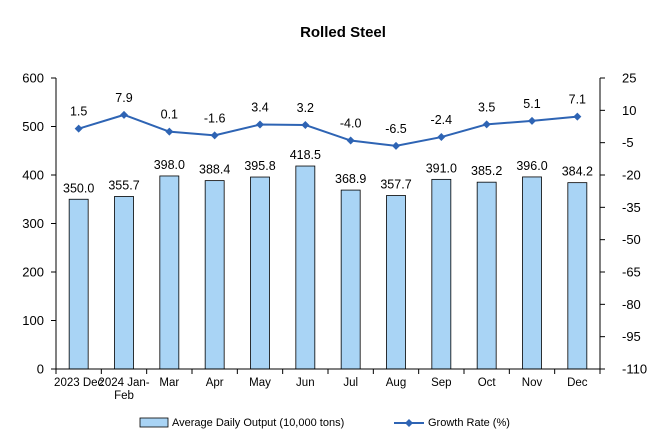 The image size is (660, 440). Describe the element at coordinates (123, 98) in the screenshot. I see `growth-point-label: 7.9` at that location.